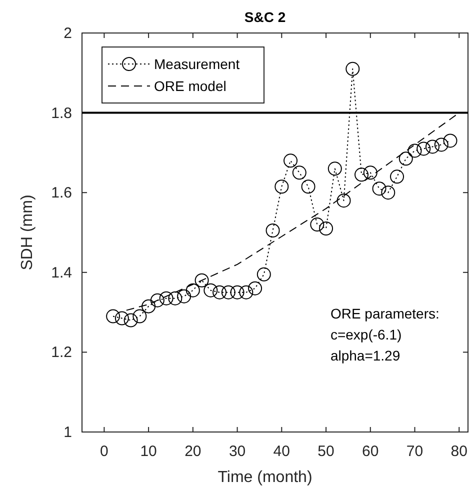  Describe the element at coordinates (61, 113) in the screenshot. I see `y-tick-label: 1.8` at that location.